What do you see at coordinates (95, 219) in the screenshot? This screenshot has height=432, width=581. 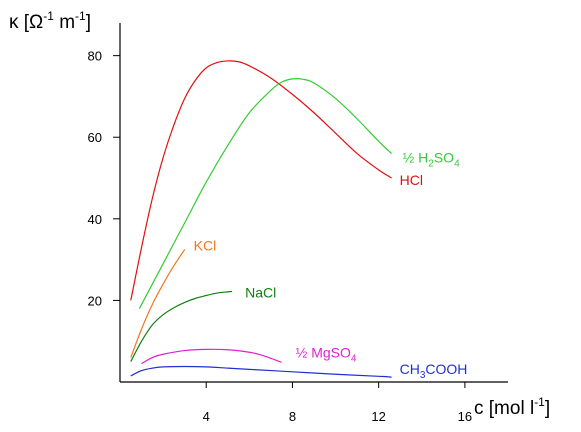 I see `y-tick-label-40: 40` at bounding box center [95, 219].